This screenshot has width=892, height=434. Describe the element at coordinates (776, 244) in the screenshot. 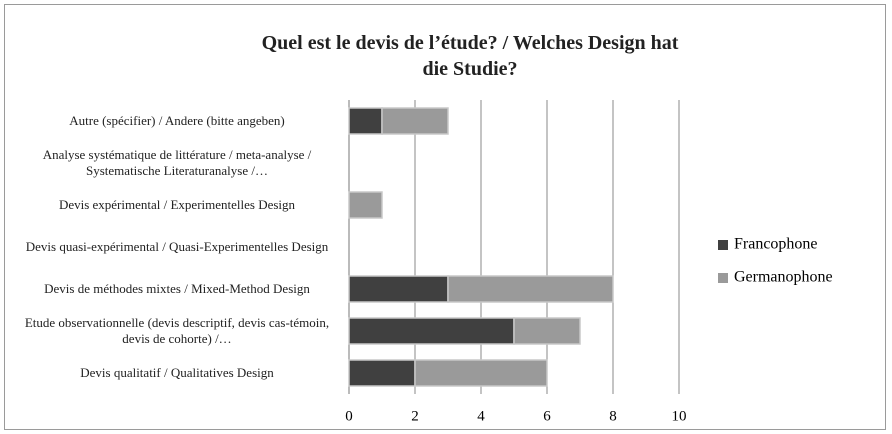

I see `legend-label: Francophone` at that location.